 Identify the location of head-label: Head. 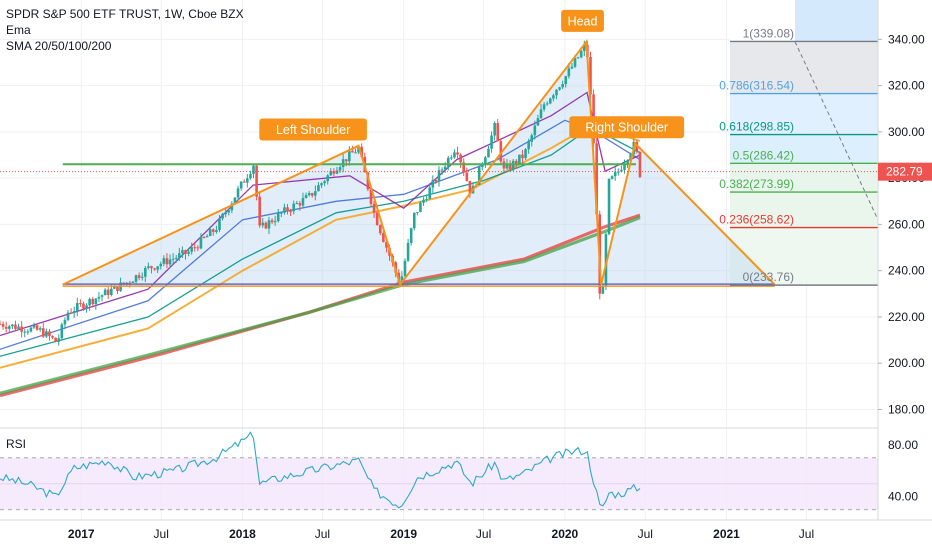
(582, 20).